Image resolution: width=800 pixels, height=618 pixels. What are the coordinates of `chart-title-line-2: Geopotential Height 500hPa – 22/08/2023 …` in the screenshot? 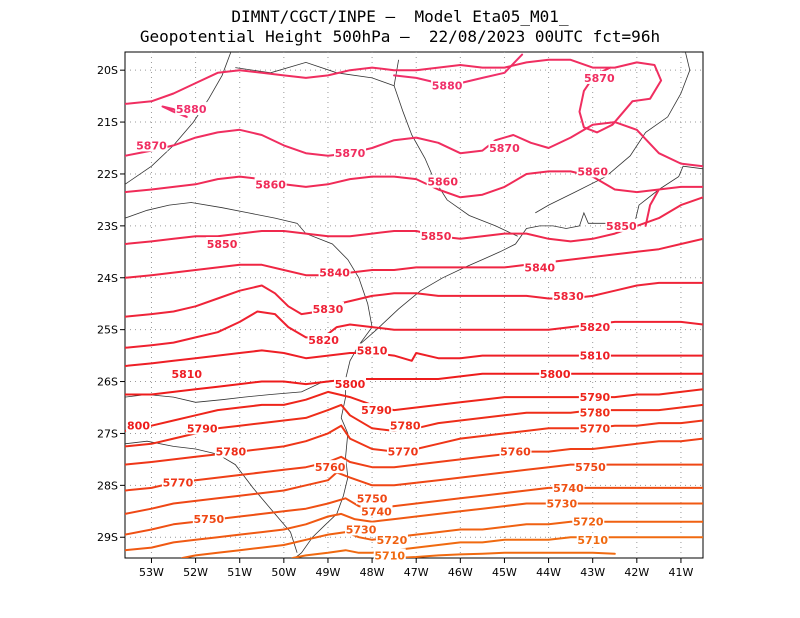 It's located at (400, 36).